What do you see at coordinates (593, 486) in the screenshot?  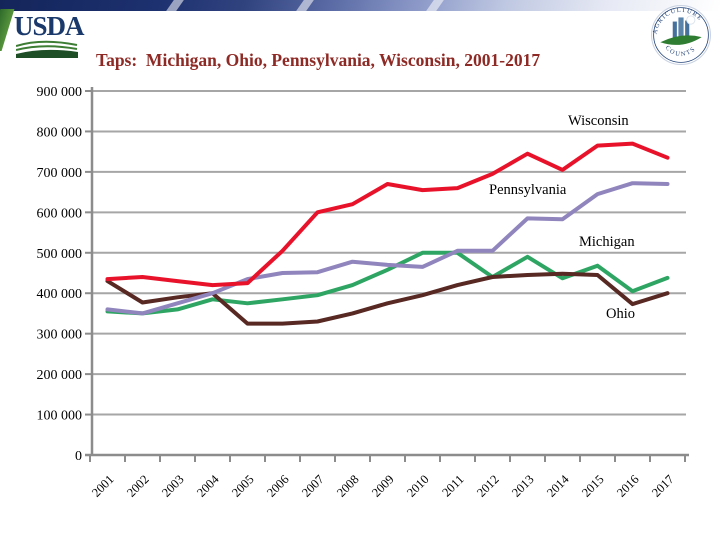 I see `x-axis-label: 2015` at bounding box center [593, 486].